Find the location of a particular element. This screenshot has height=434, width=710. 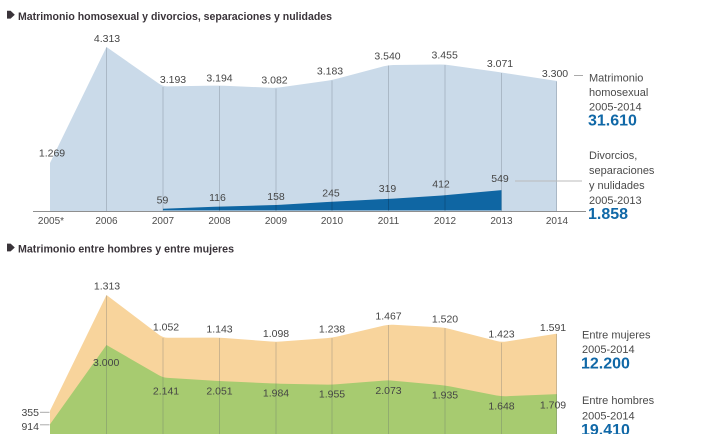

svg-text: 1.648 is located at coordinates (501, 407).